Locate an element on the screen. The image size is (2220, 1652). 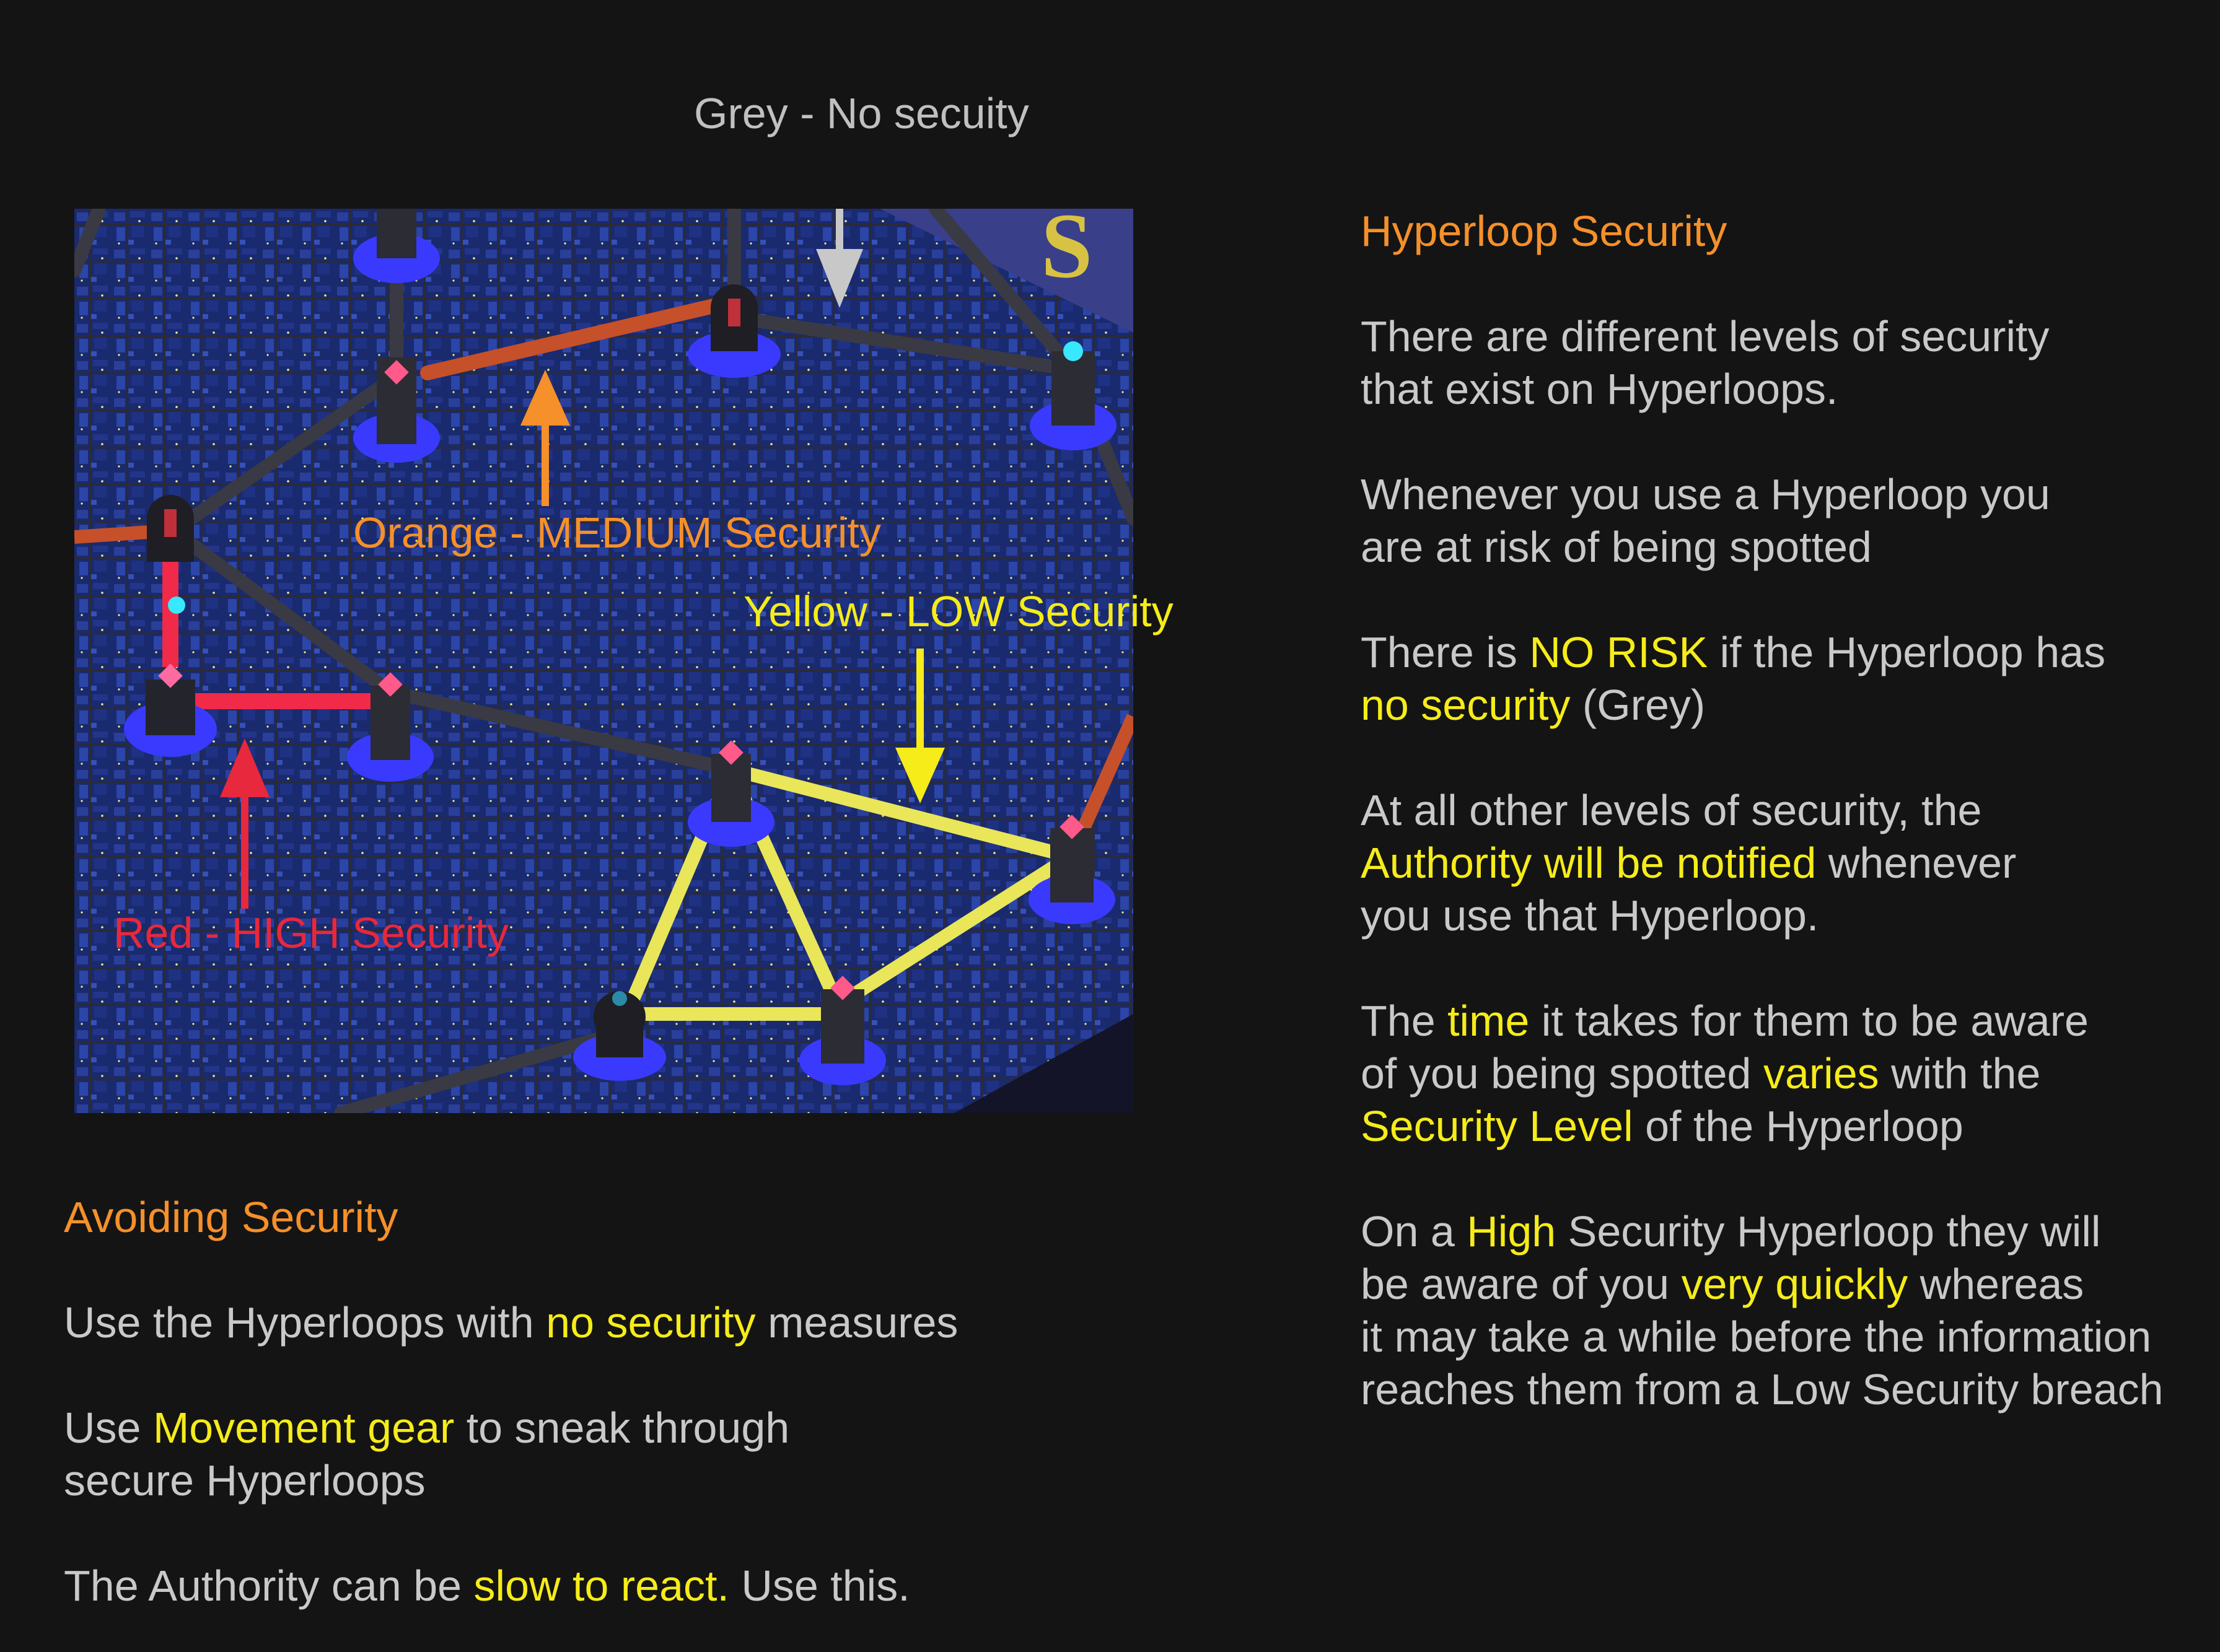
text: whenever is located at coordinates (1916, 863).